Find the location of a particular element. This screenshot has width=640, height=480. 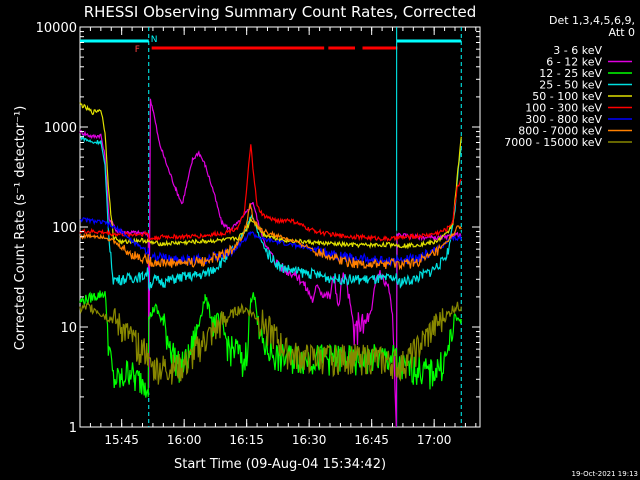

legend-header: Det 1,3,4,5,6,9, is located at coordinates (592, 20).